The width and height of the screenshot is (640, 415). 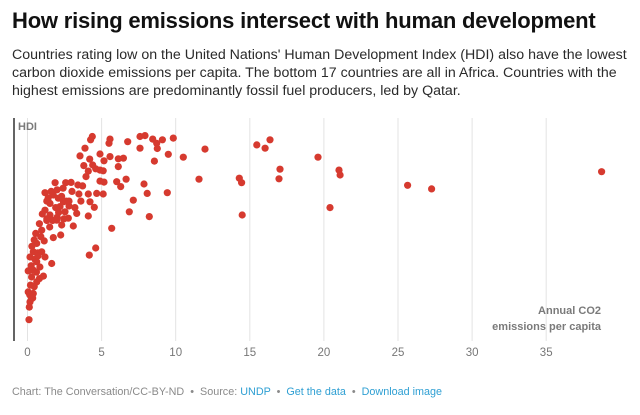 I want to click on download-image-link: Download image, so click(x=402, y=392).